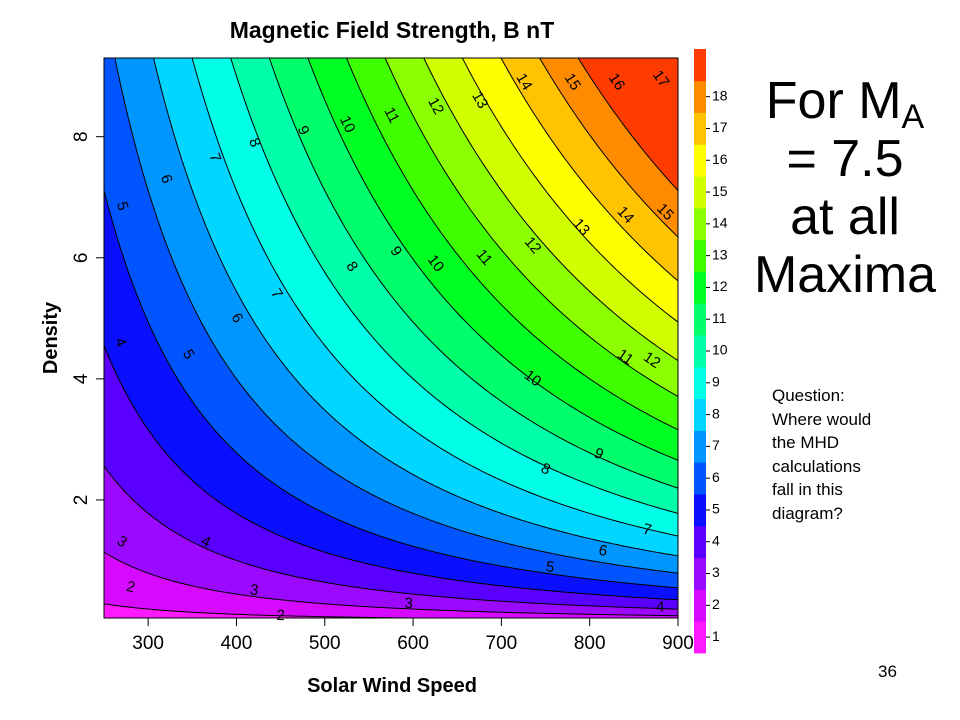 The width and height of the screenshot is (960, 720). What do you see at coordinates (647, 529) in the screenshot?
I see `contour-label: 7` at bounding box center [647, 529].